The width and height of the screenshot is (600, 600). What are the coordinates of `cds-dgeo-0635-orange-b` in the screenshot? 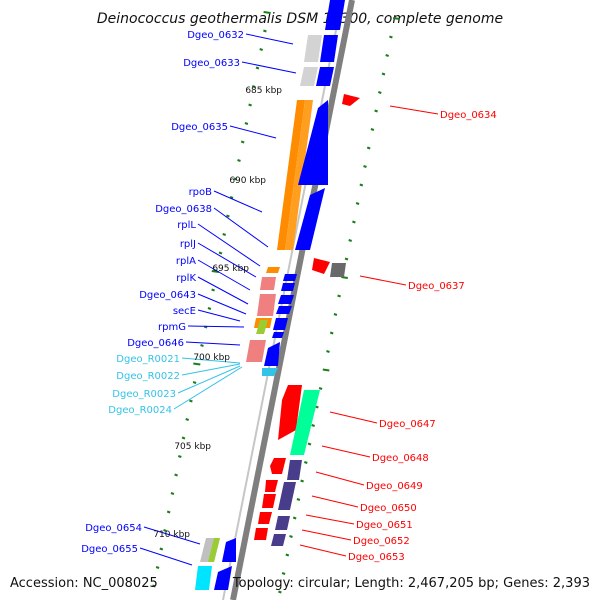 It's located at (299, 175).